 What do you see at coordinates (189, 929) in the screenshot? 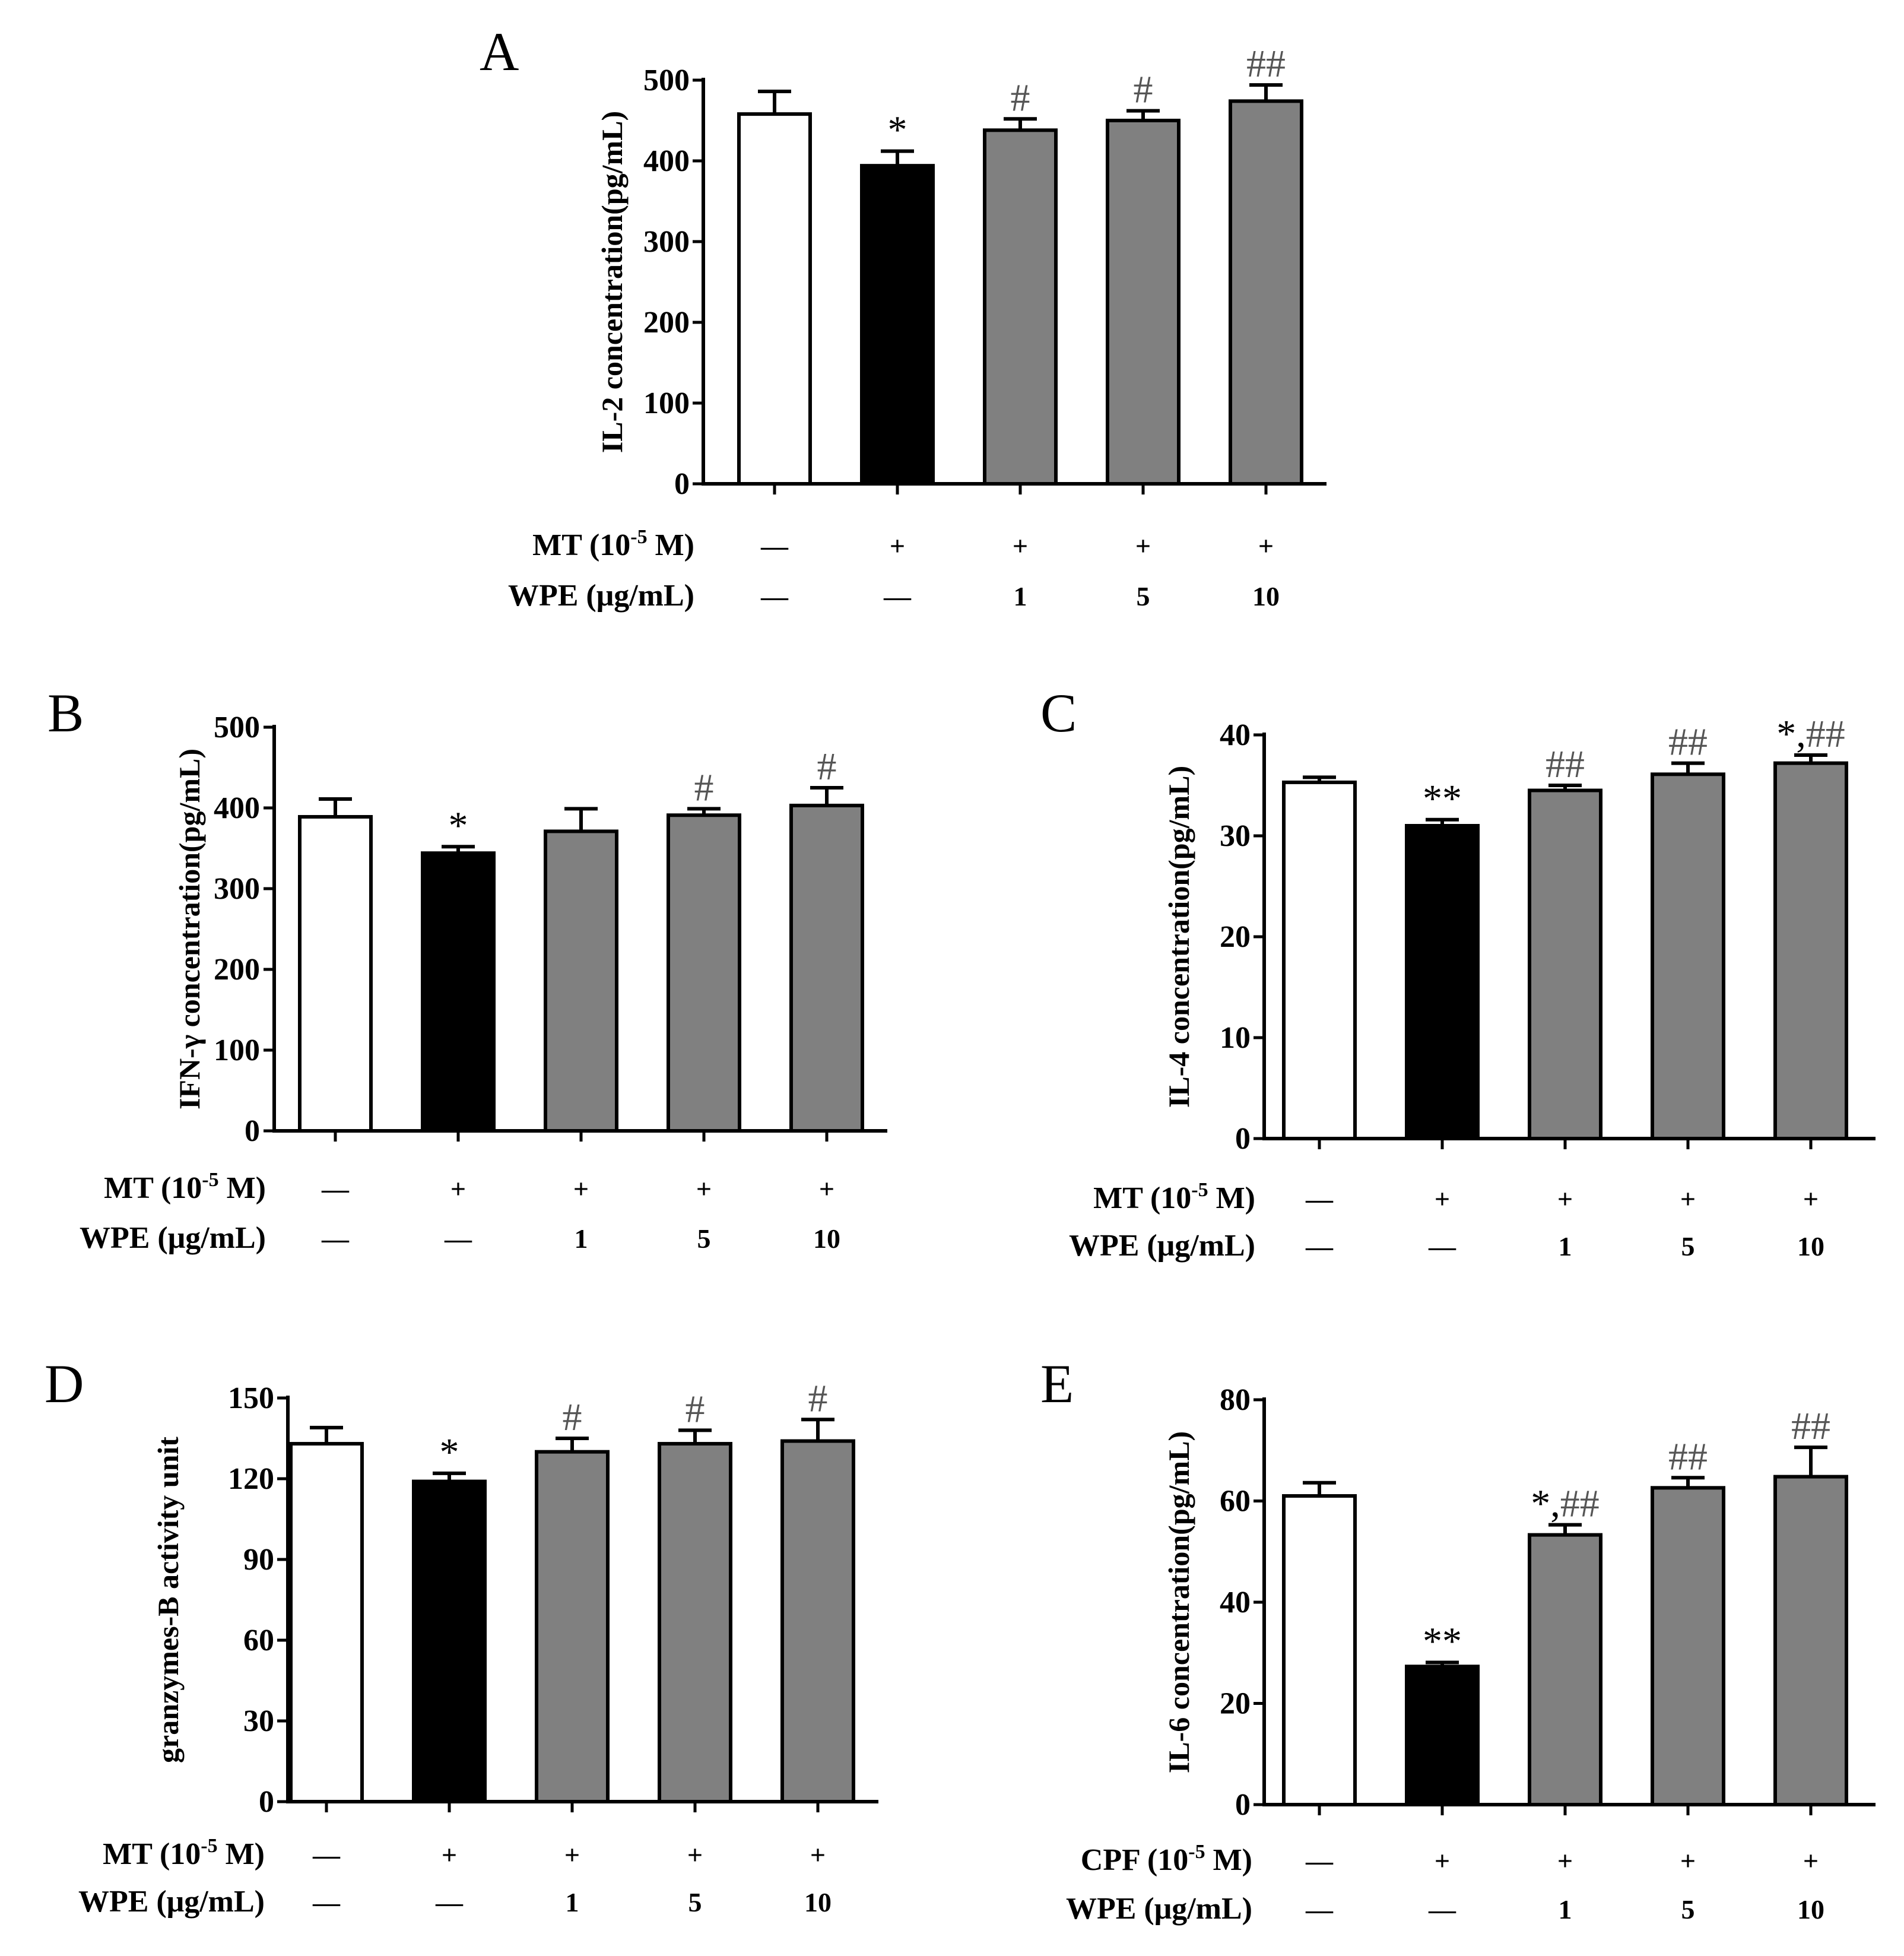
I see `y-axis-title: IFN-γ concentration(pg/mL)` at bounding box center [189, 929].